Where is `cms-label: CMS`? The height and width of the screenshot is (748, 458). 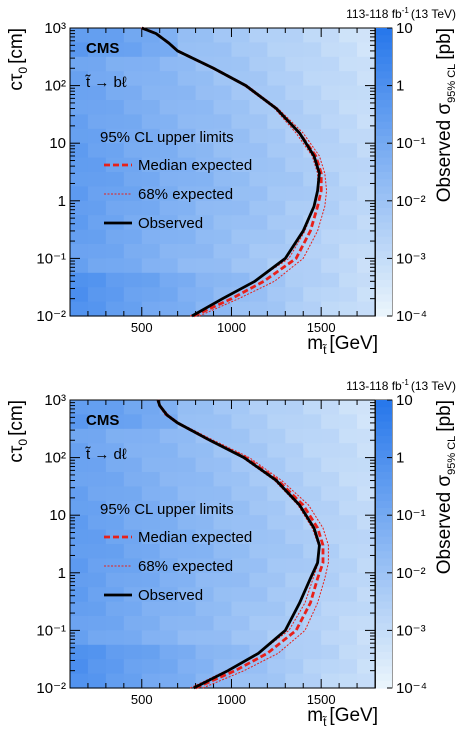 cms-label: CMS is located at coordinates (102, 420).